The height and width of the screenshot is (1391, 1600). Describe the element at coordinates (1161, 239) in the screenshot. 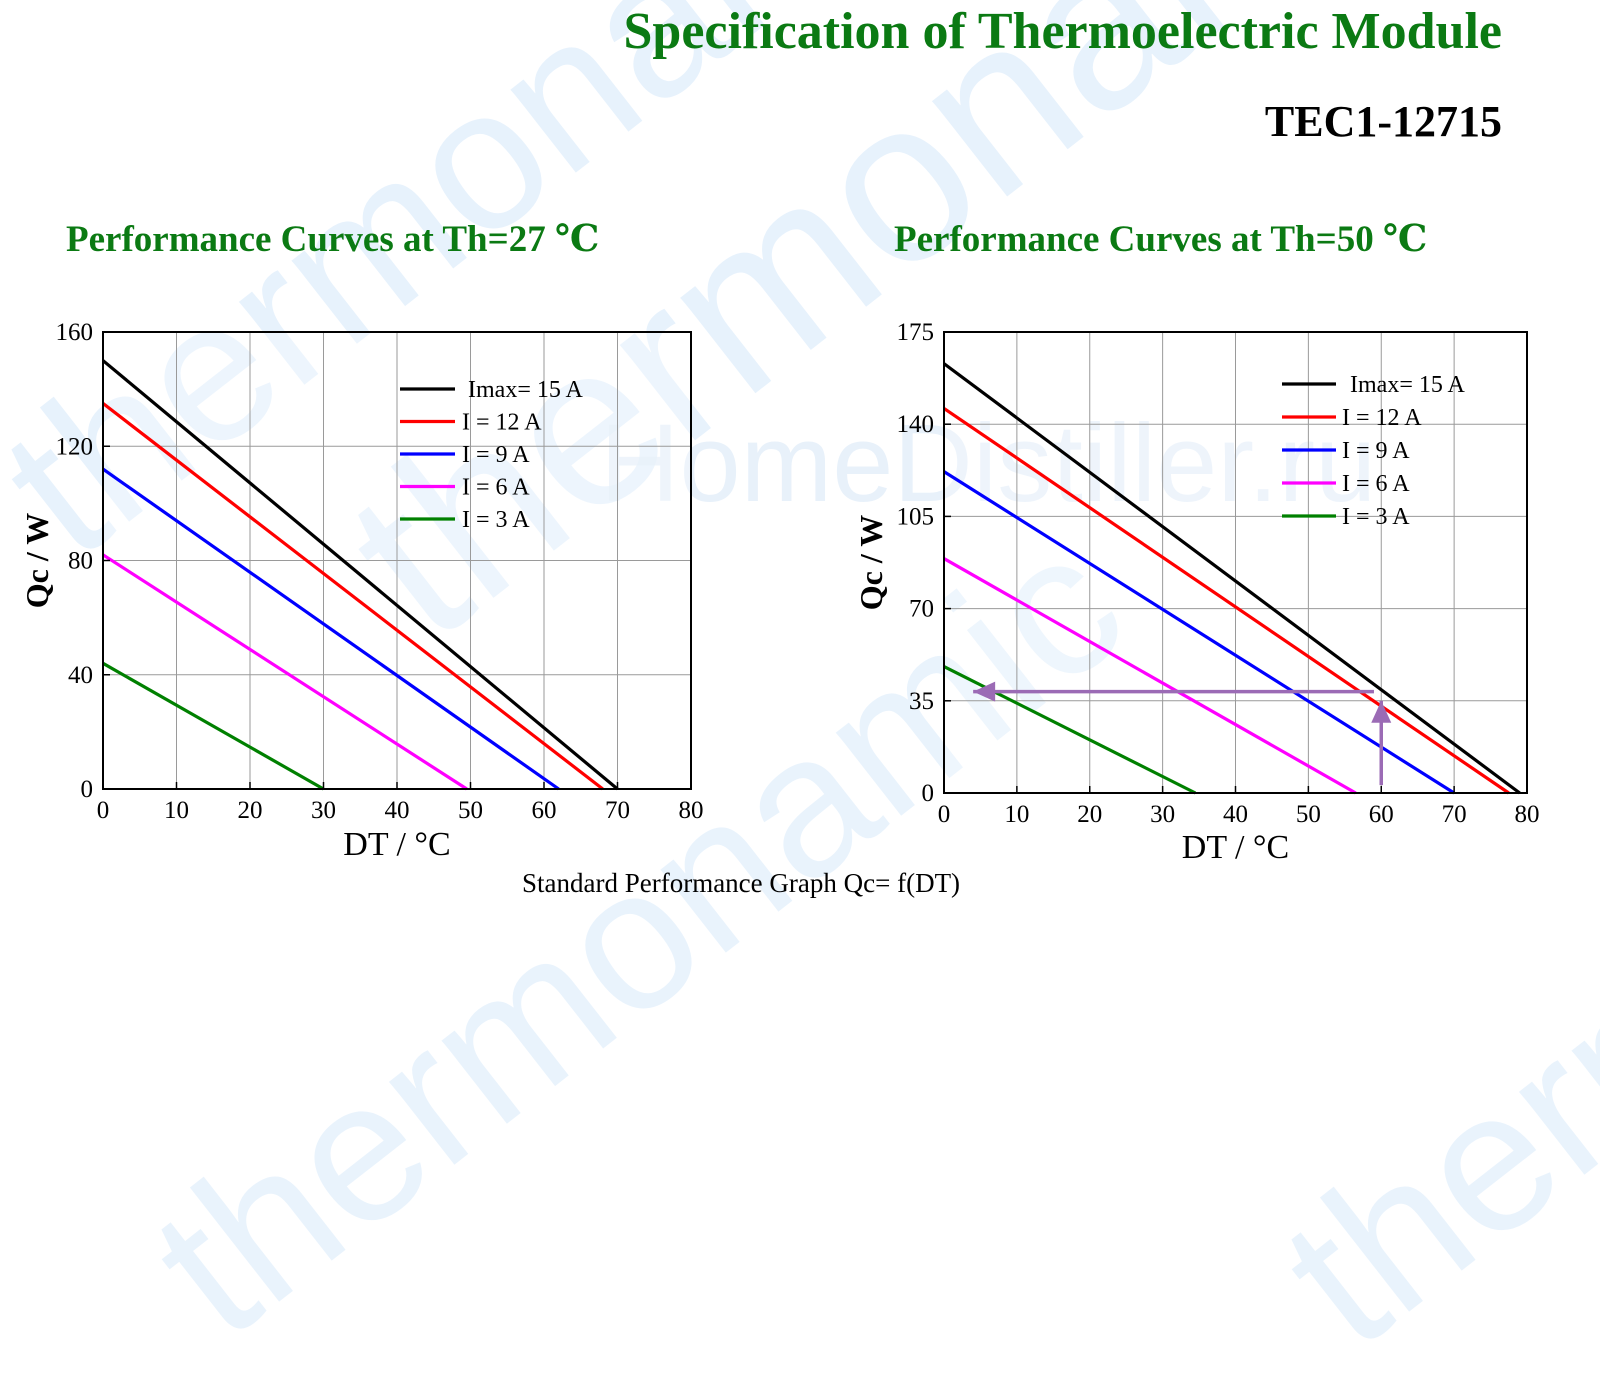

I see `chart-title-th50: Performance Curves at Th=50 ℃` at that location.